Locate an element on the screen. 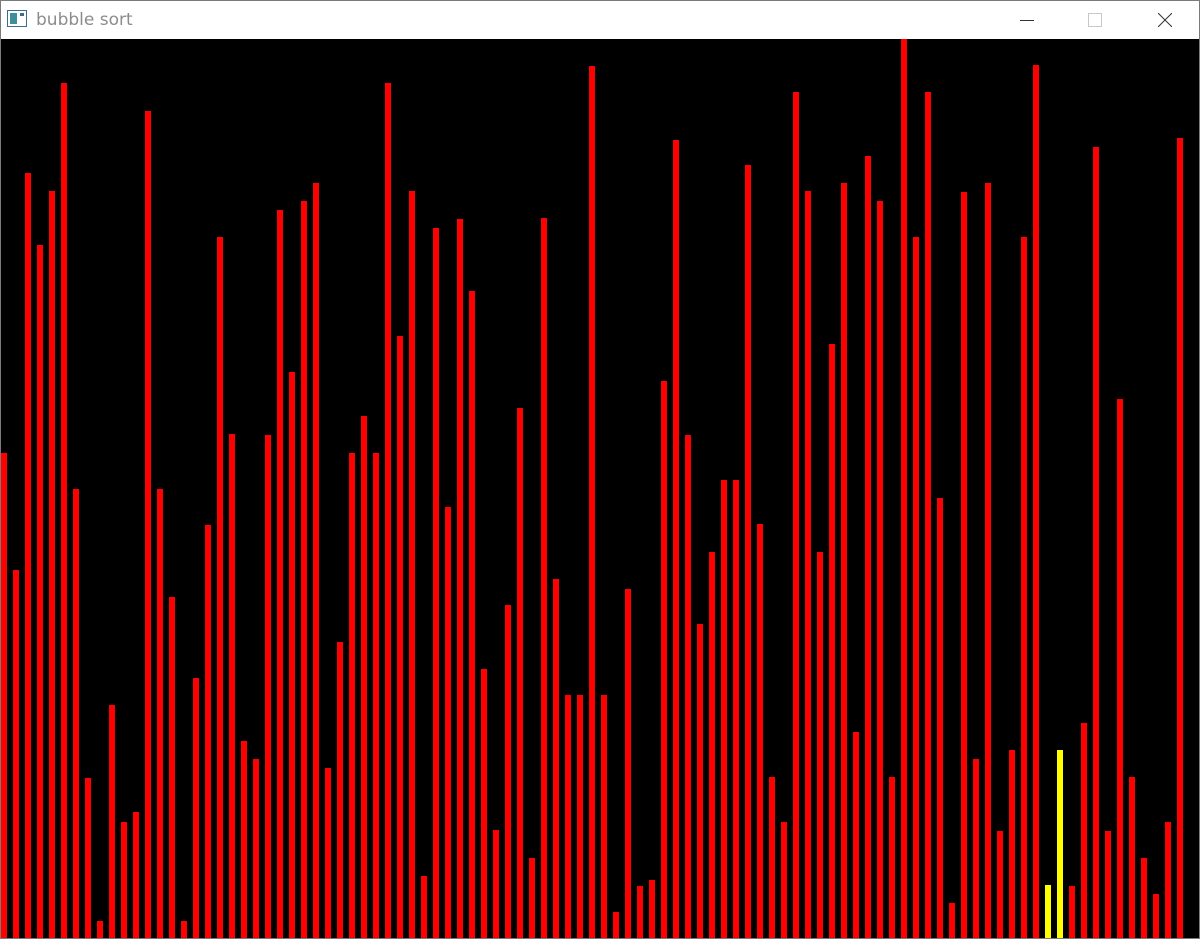 The height and width of the screenshot is (939, 1200). maximize-button is located at coordinates (1094, 20).